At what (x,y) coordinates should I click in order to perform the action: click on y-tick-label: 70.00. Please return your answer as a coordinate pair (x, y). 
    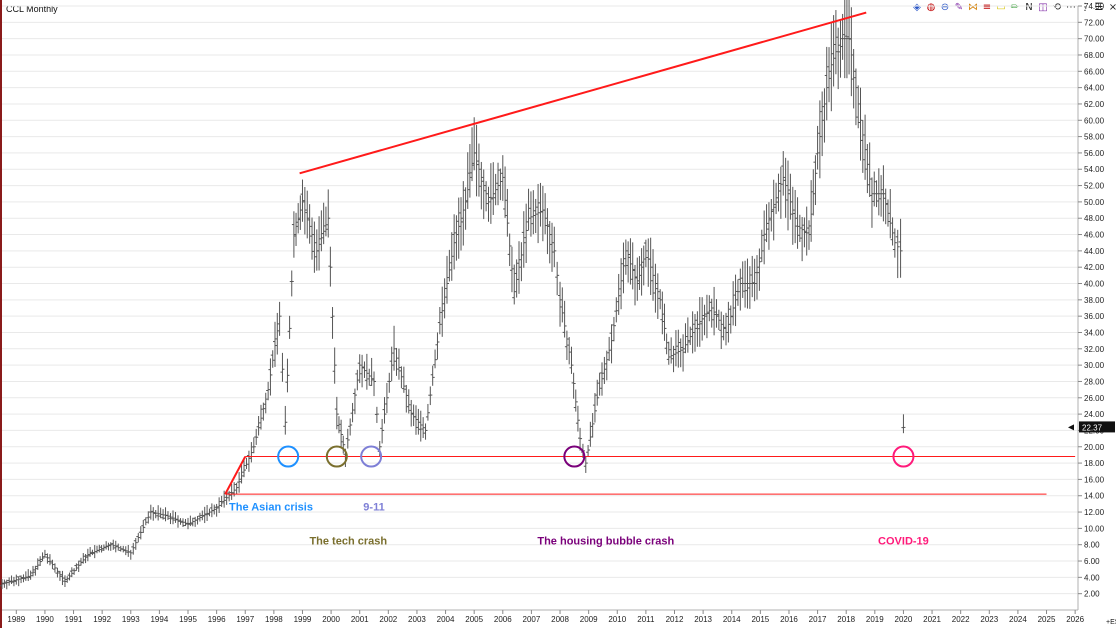
    Looking at the image, I should click on (1094, 39).